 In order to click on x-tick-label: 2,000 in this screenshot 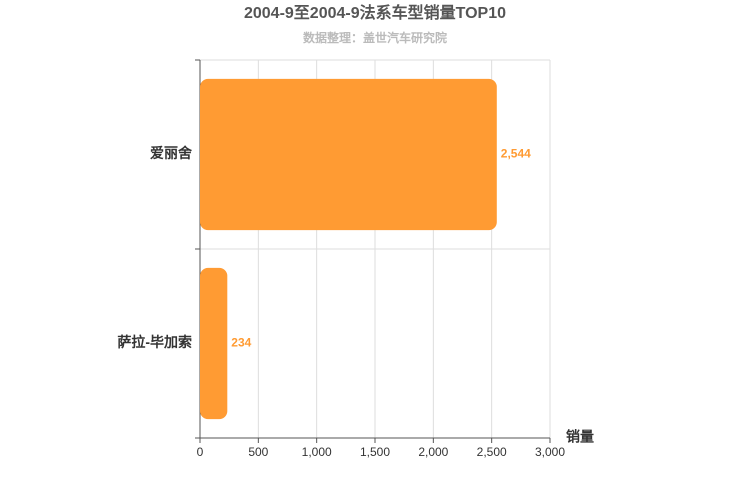, I will do `click(433, 452)`.